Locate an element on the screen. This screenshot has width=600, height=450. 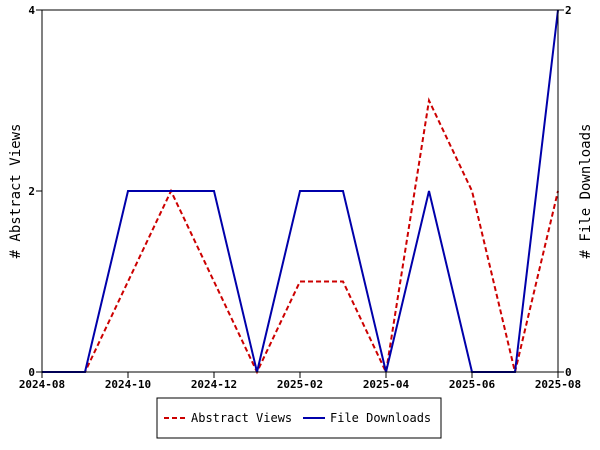
x-tick-label: 2025-06 is located at coordinates (472, 384).